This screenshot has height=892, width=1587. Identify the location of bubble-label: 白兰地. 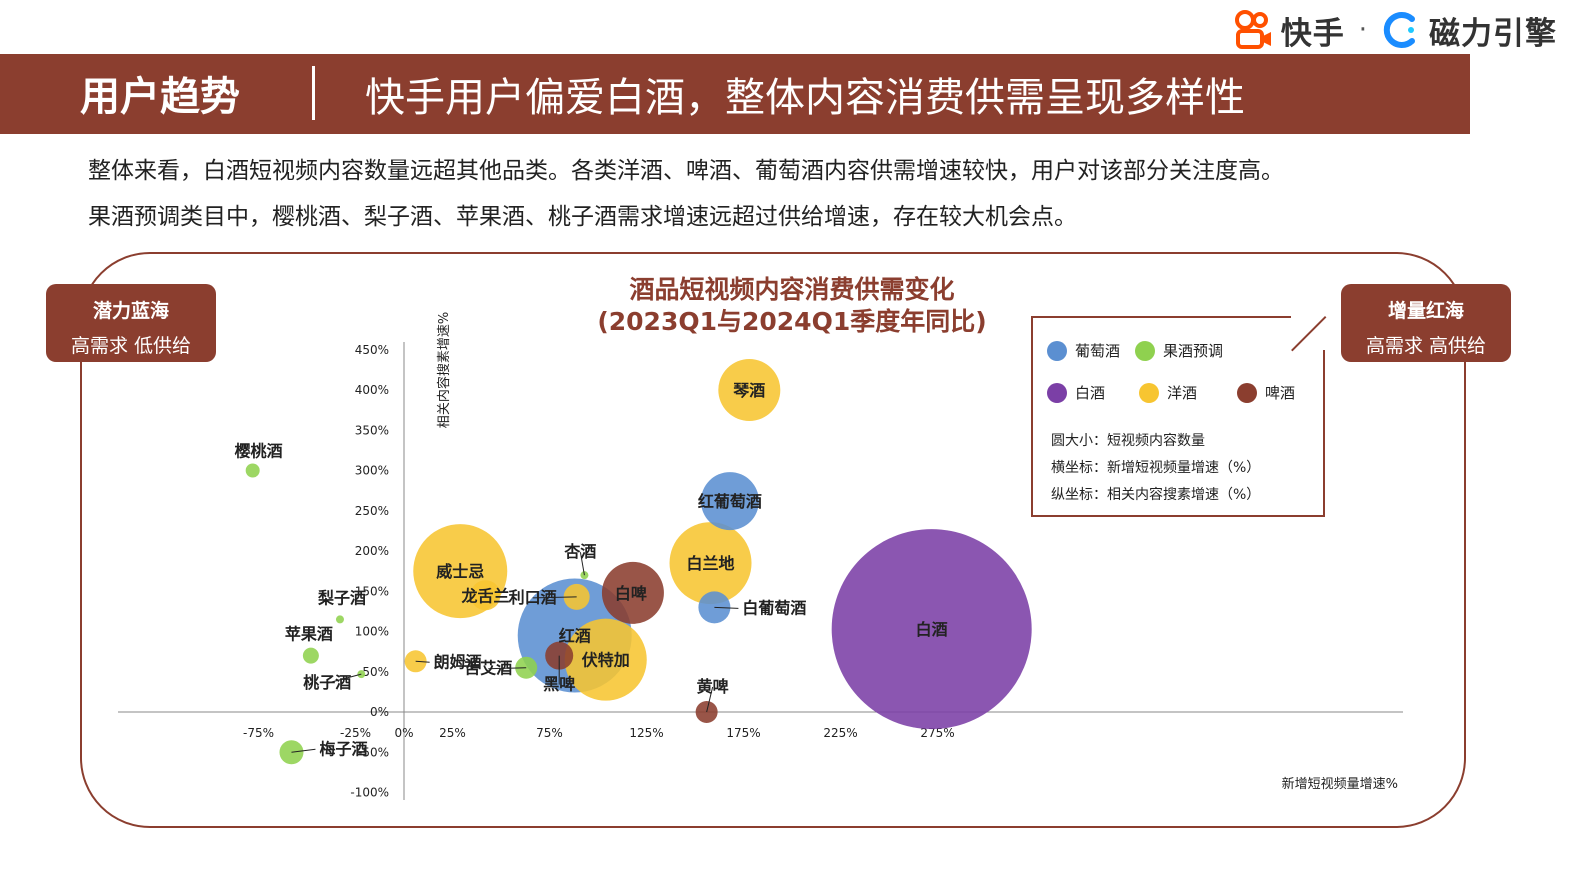
(711, 563).